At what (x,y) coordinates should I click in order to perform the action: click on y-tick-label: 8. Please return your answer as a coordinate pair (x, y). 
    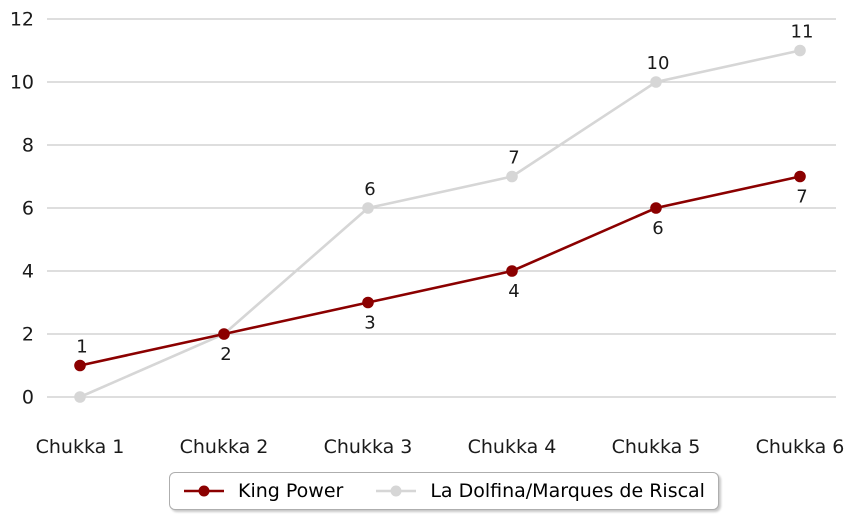
    Looking at the image, I should click on (28, 146).